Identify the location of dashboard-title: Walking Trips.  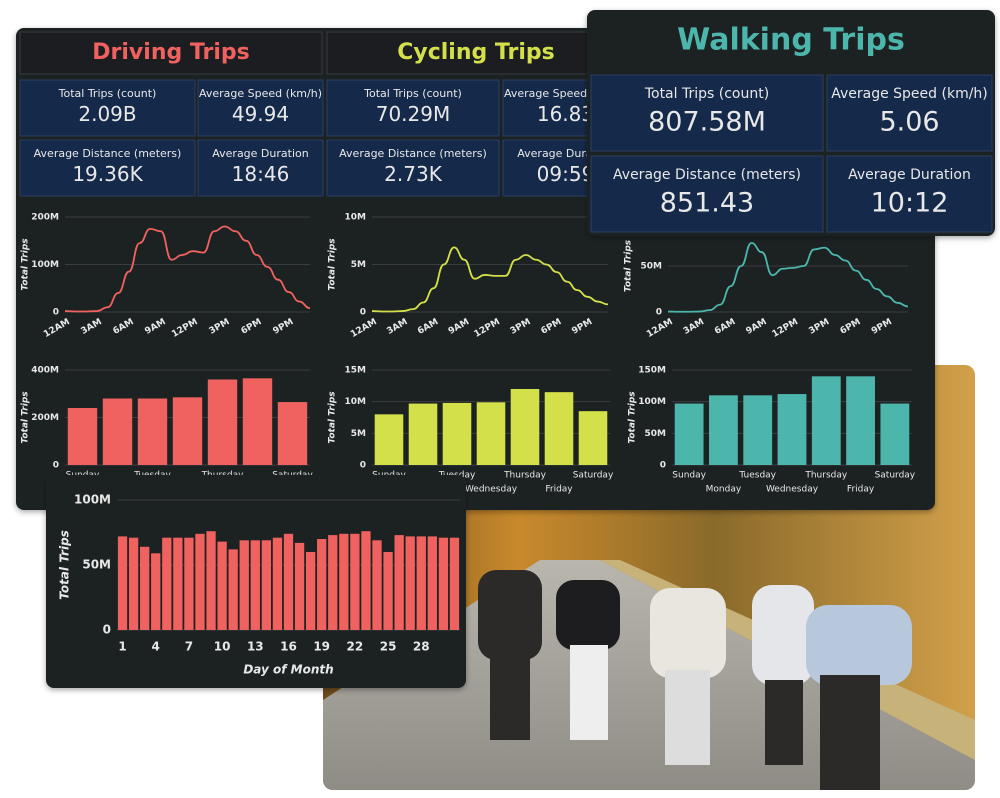
(791, 40).